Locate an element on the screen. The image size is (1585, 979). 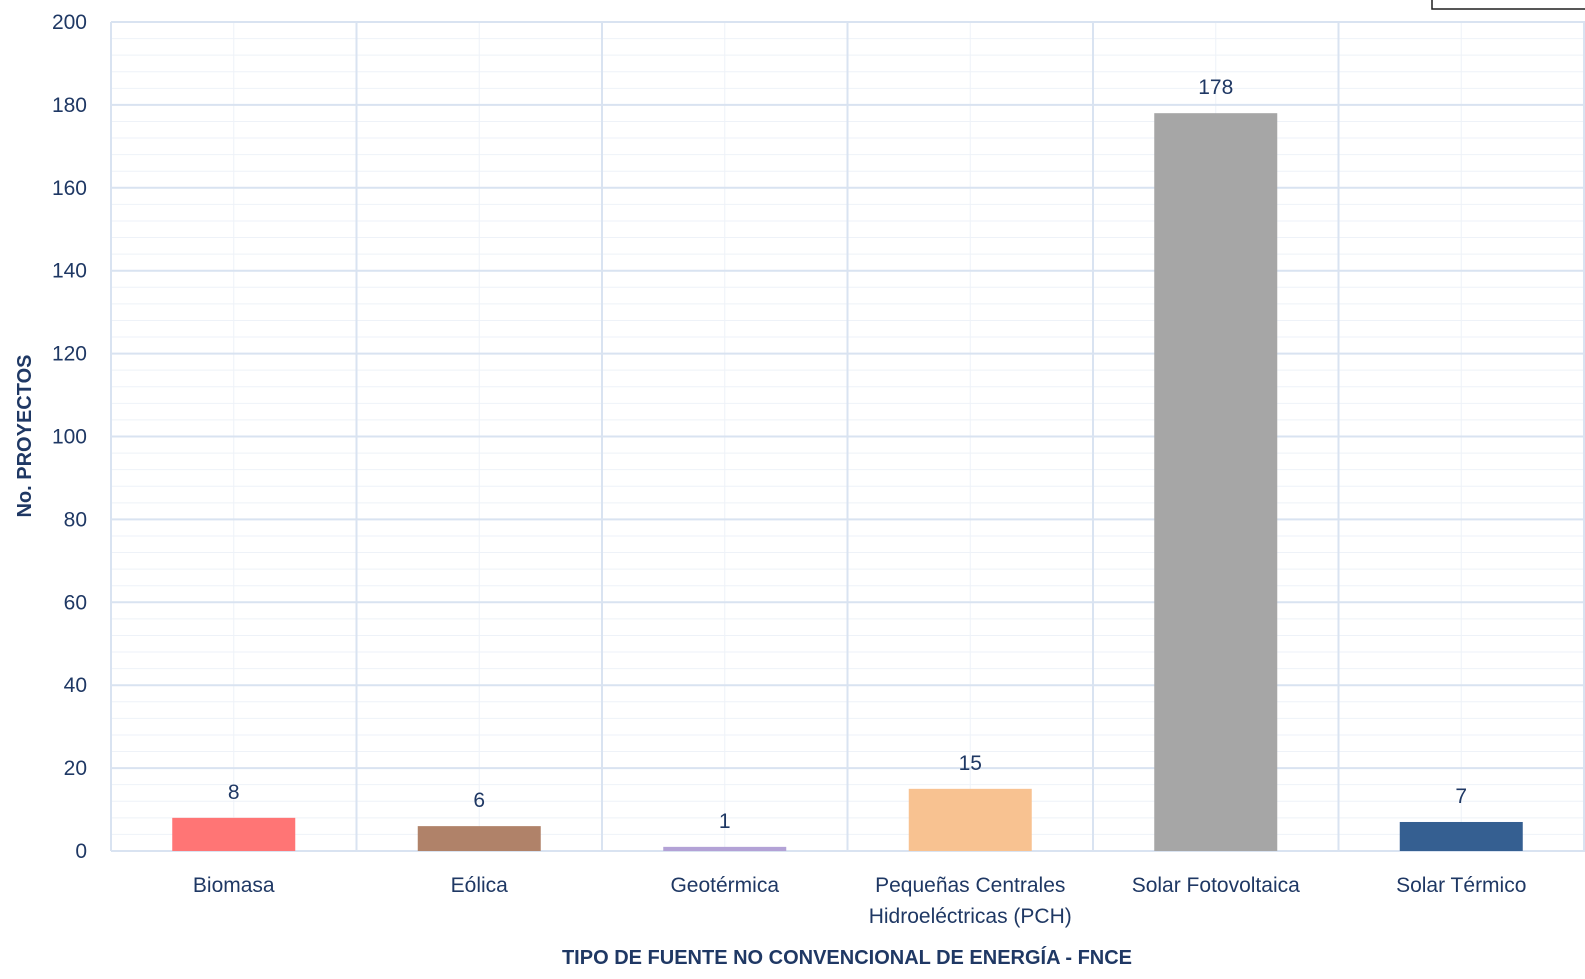
x-category-label: Solar Fotovoltaica is located at coordinates (1216, 885).